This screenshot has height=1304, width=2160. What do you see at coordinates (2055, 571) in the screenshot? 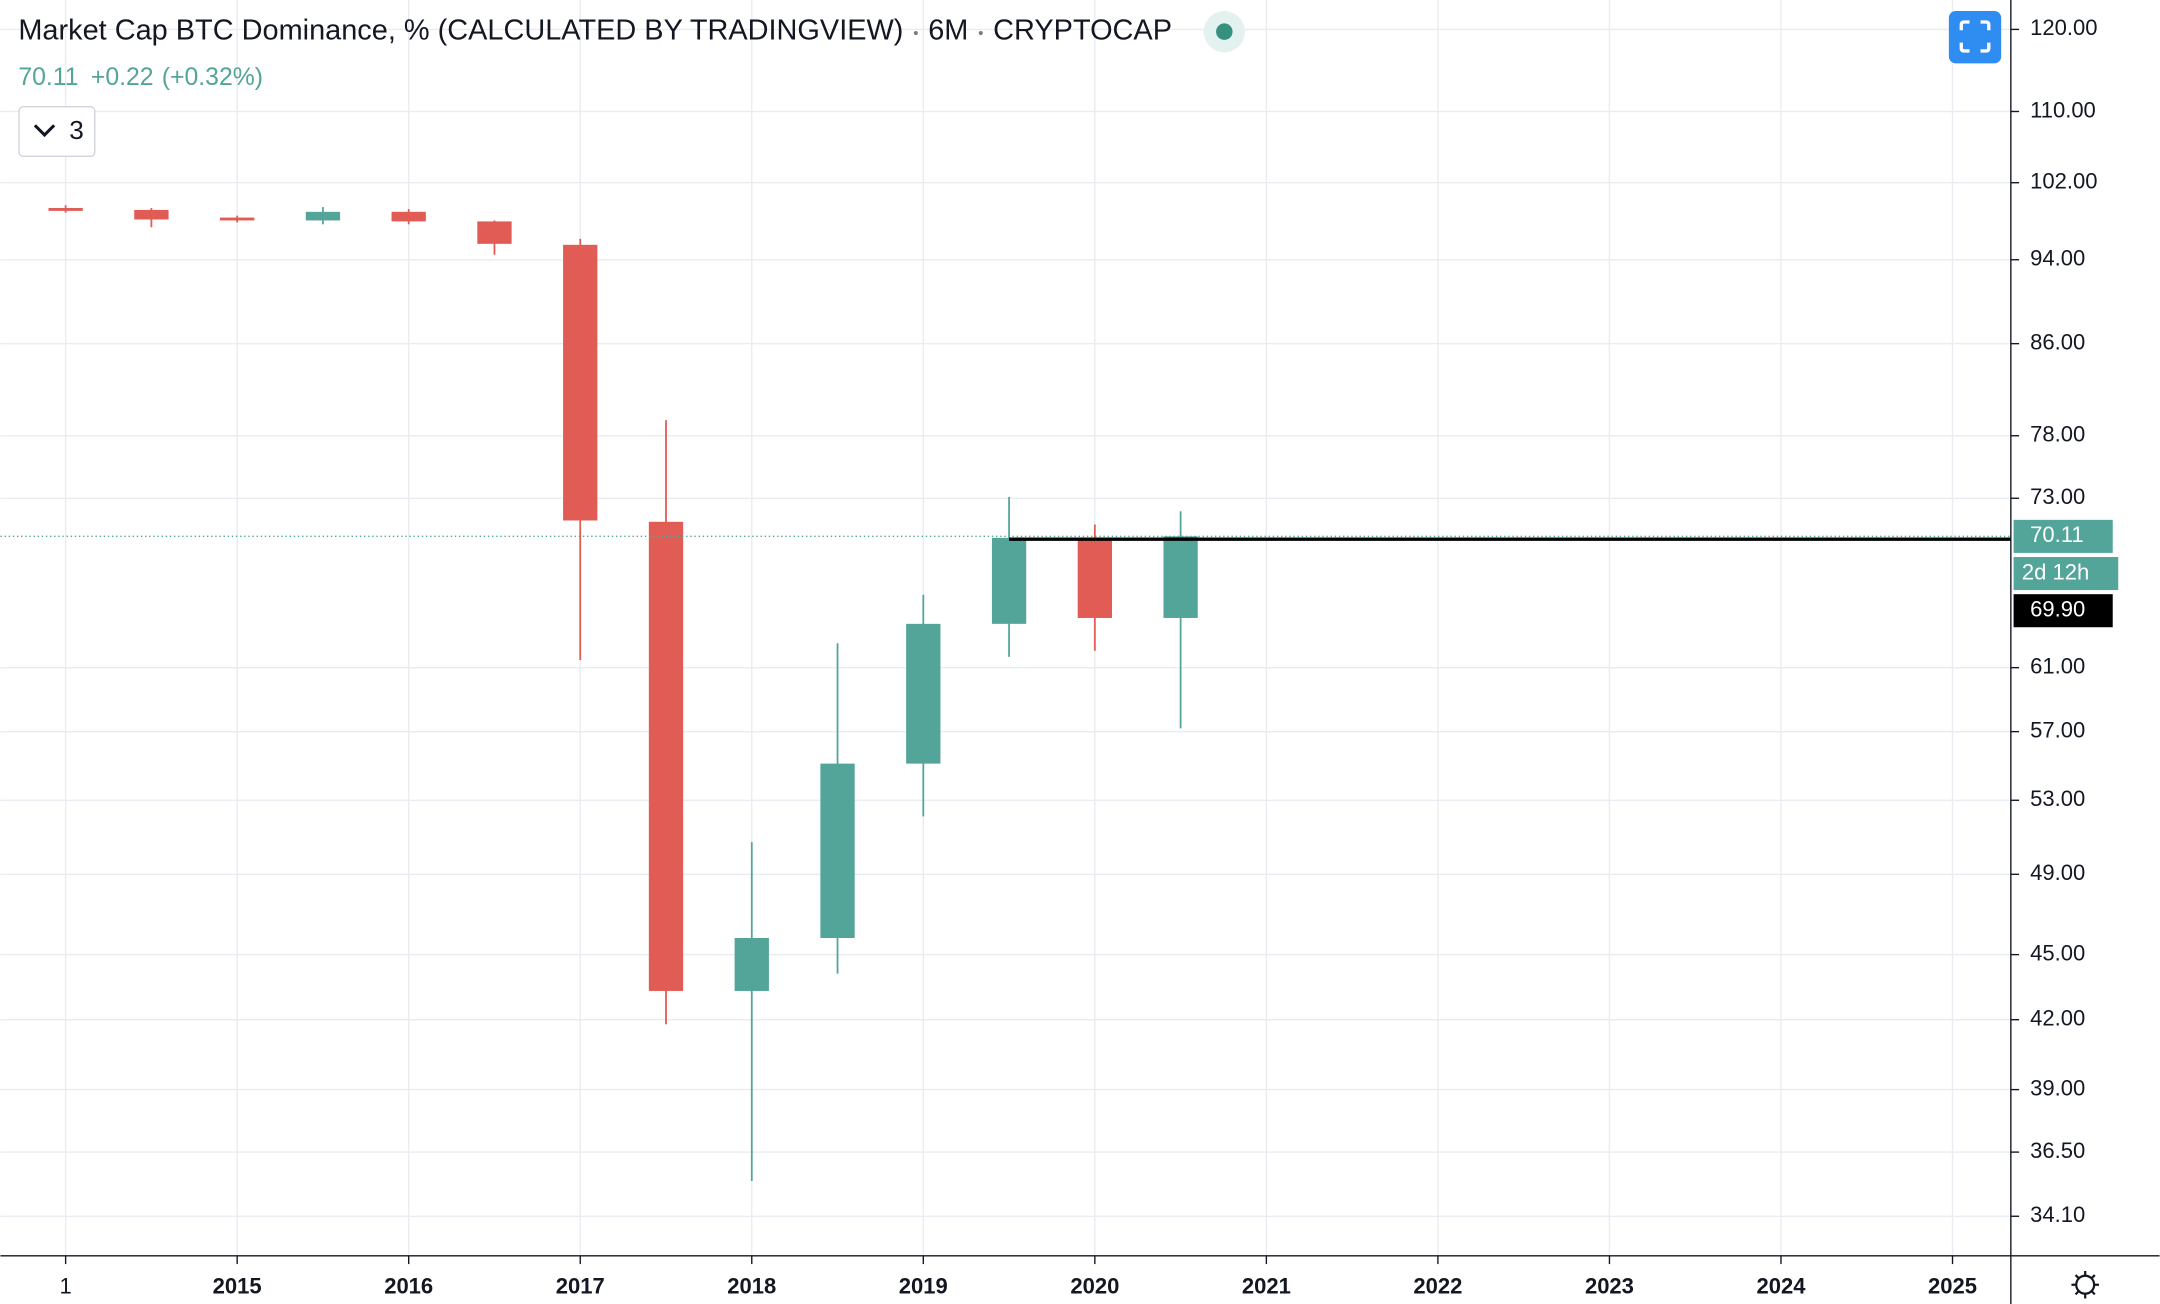
I see `countdown: 2d 12h` at bounding box center [2055, 571].